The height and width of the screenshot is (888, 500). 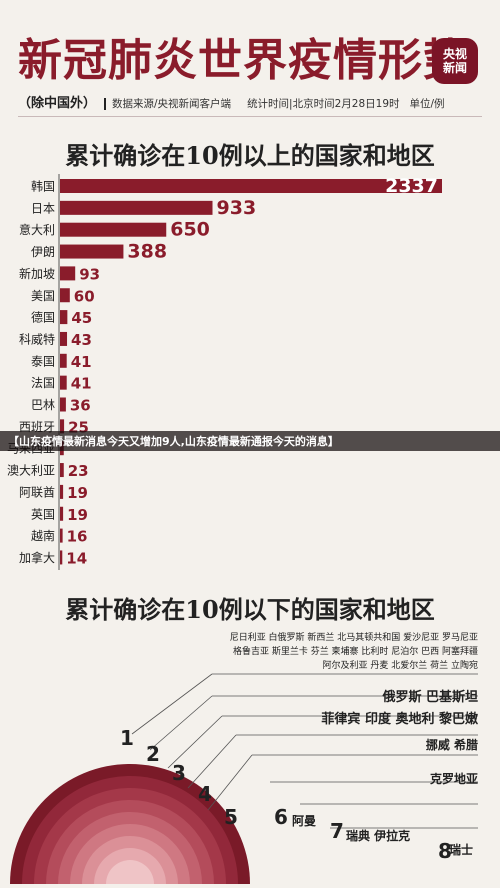 What do you see at coordinates (353, 638) in the screenshot?
I see `country-list-line: 尼日利亚 白俄罗斯 新西兰 北马其顿共和国 爱沙尼亚 罗马尼亚` at bounding box center [353, 638].